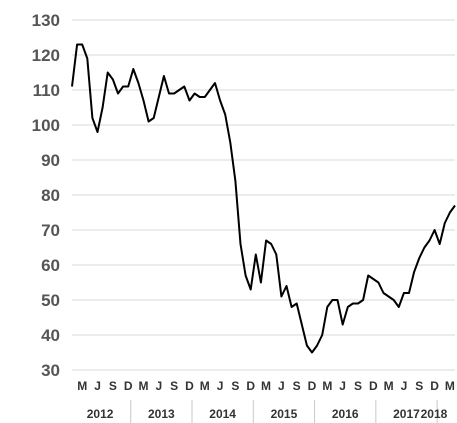 Image resolution: width=457 pixels, height=423 pixels. What do you see at coordinates (46, 125) in the screenshot?
I see `y-tick-label: 100` at bounding box center [46, 125].